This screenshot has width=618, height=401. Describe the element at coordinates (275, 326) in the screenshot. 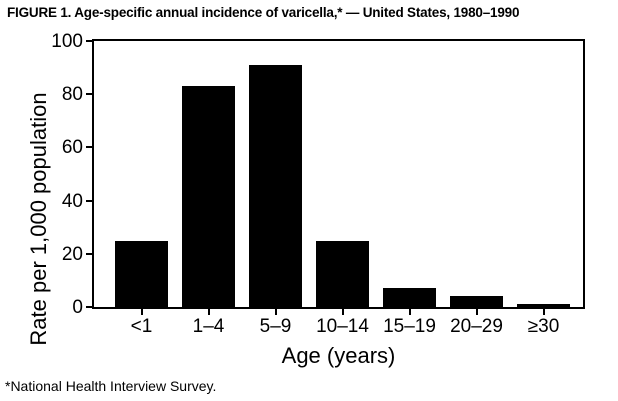

I see `x-tick-label: 5–9` at that location.